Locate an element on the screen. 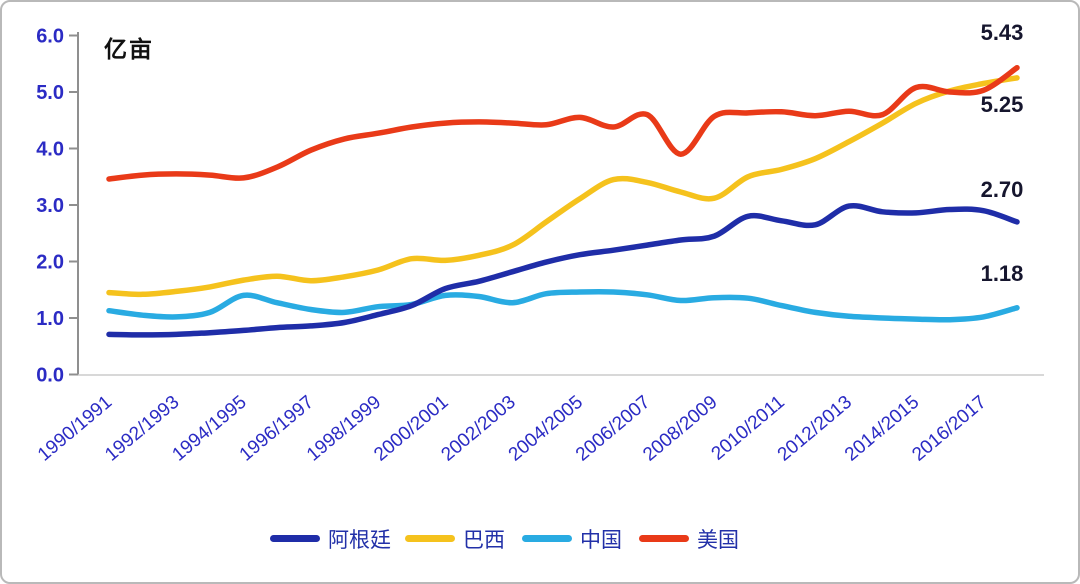 Image resolution: width=1080 pixels, height=584 pixels. legend-item-argentina: 阿根廷 is located at coordinates (330, 540).